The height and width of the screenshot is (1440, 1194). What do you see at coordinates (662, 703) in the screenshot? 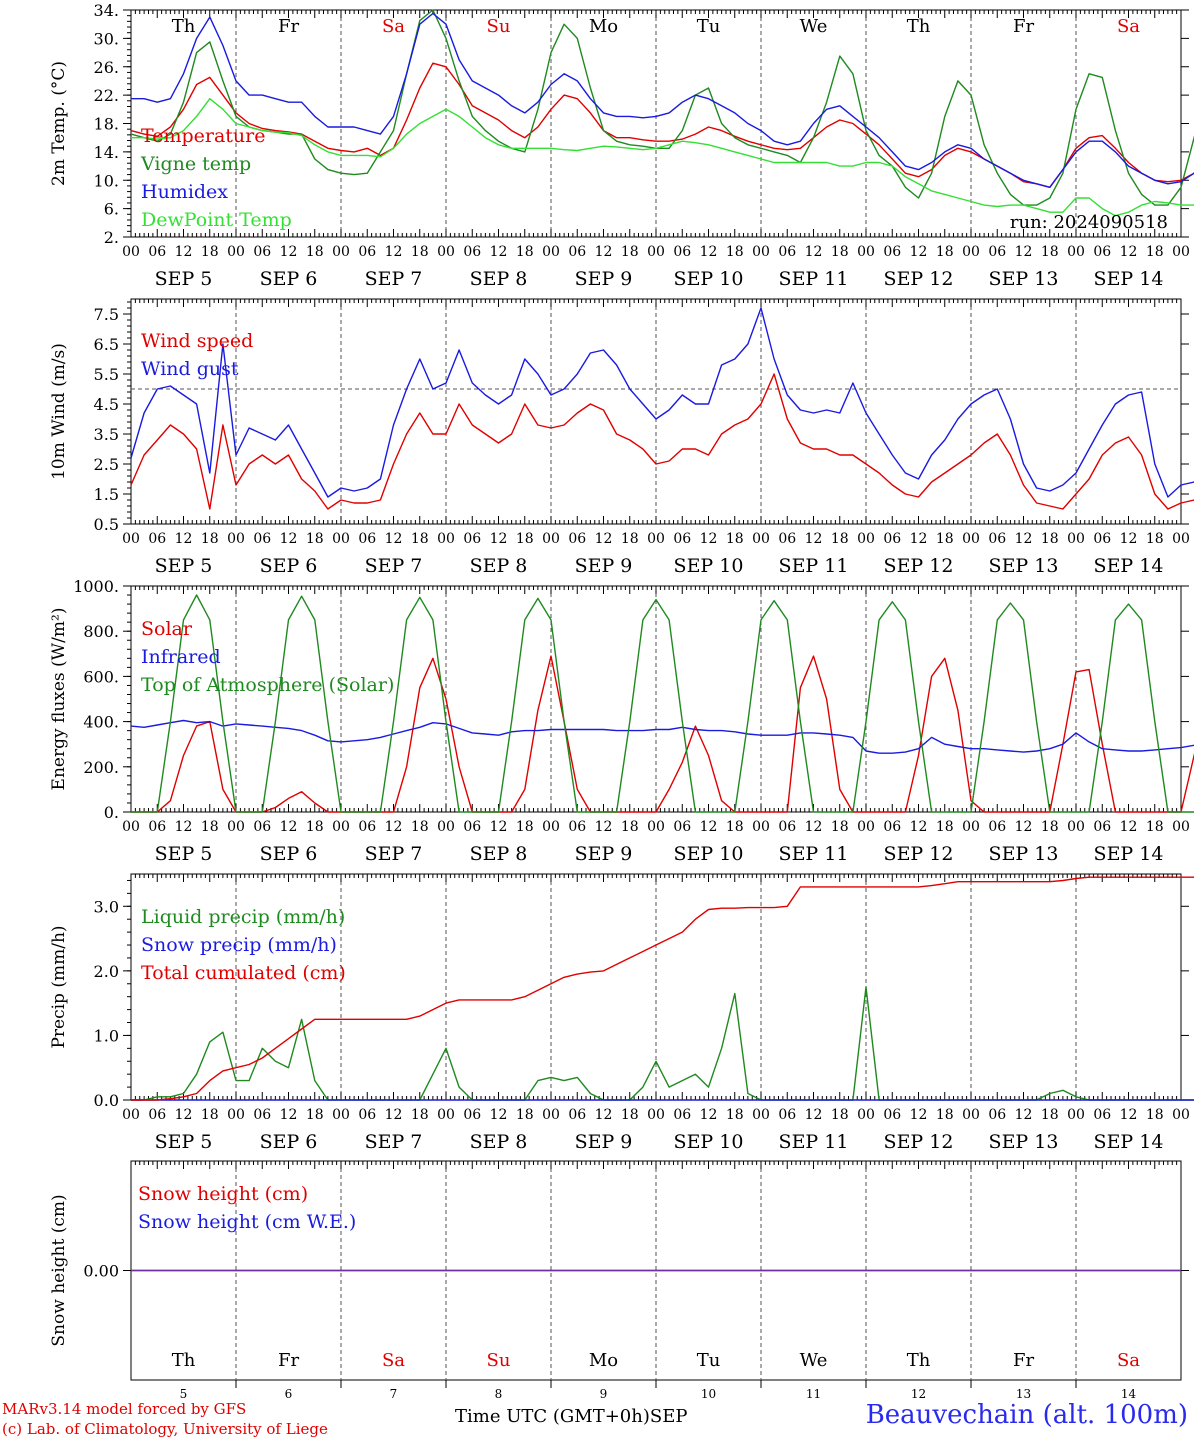
I see `series-line-top-of-atmosphere-solar-` at bounding box center [662, 703].